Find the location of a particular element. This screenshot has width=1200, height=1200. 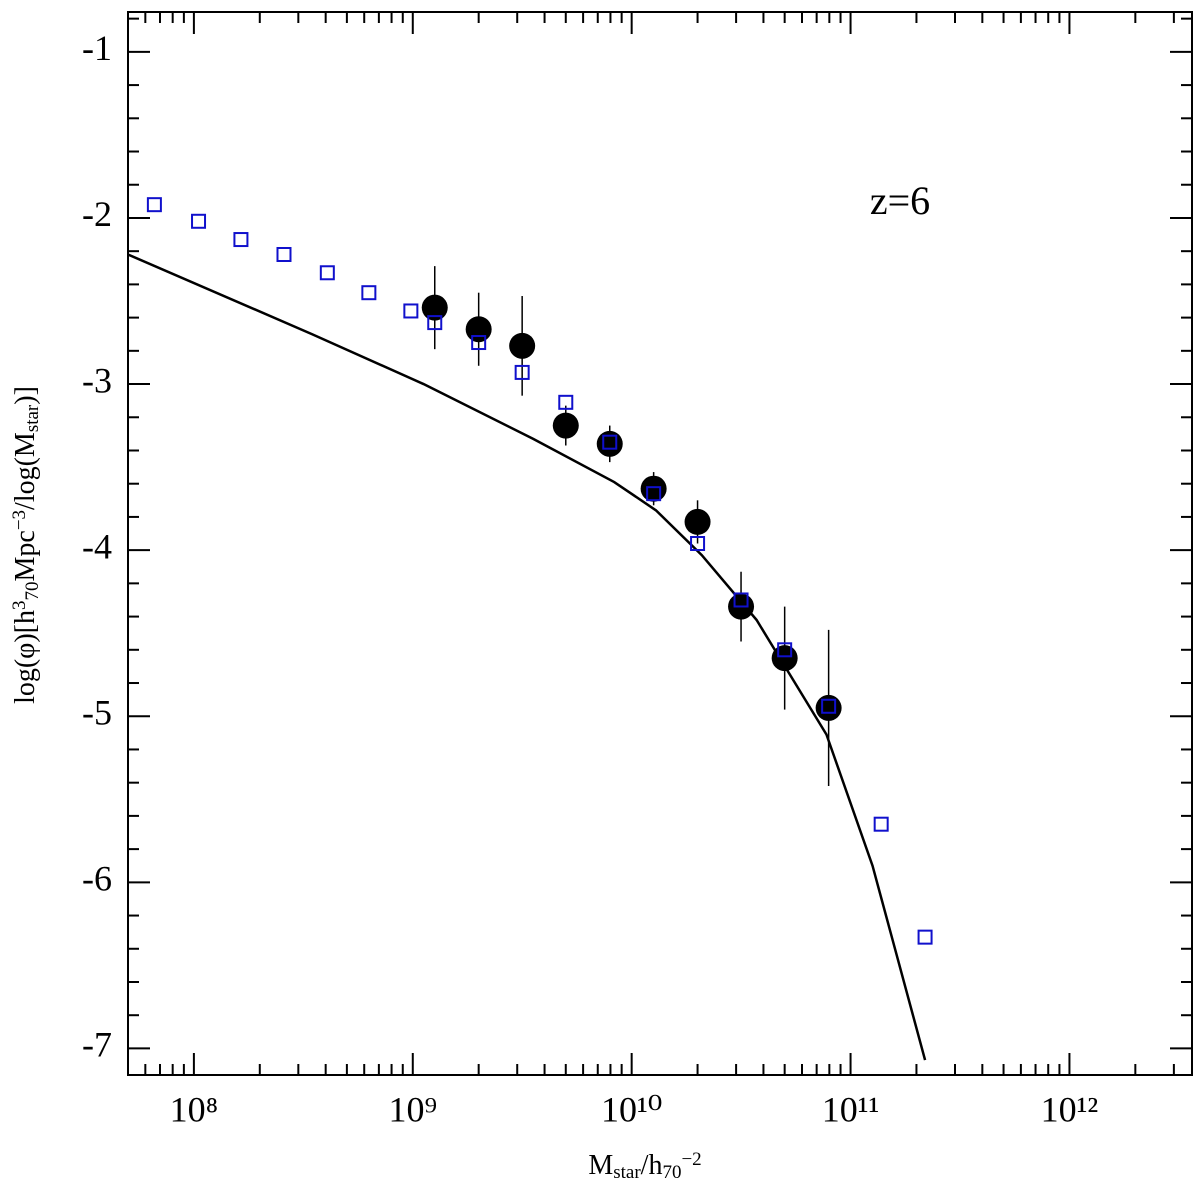

y-tick-label: -1 is located at coordinates (97, 48).